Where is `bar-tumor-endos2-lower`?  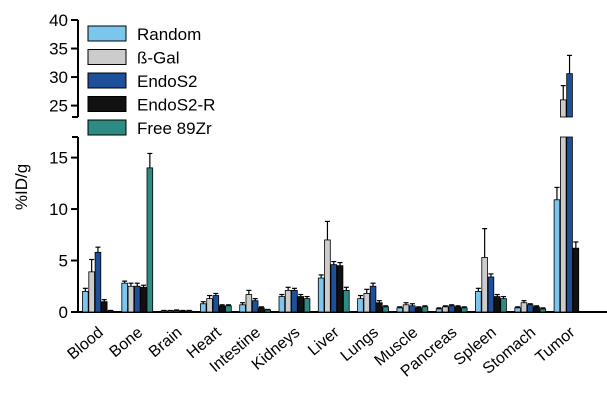
bar-tumor-endos2-lower is located at coordinates (569, 224).